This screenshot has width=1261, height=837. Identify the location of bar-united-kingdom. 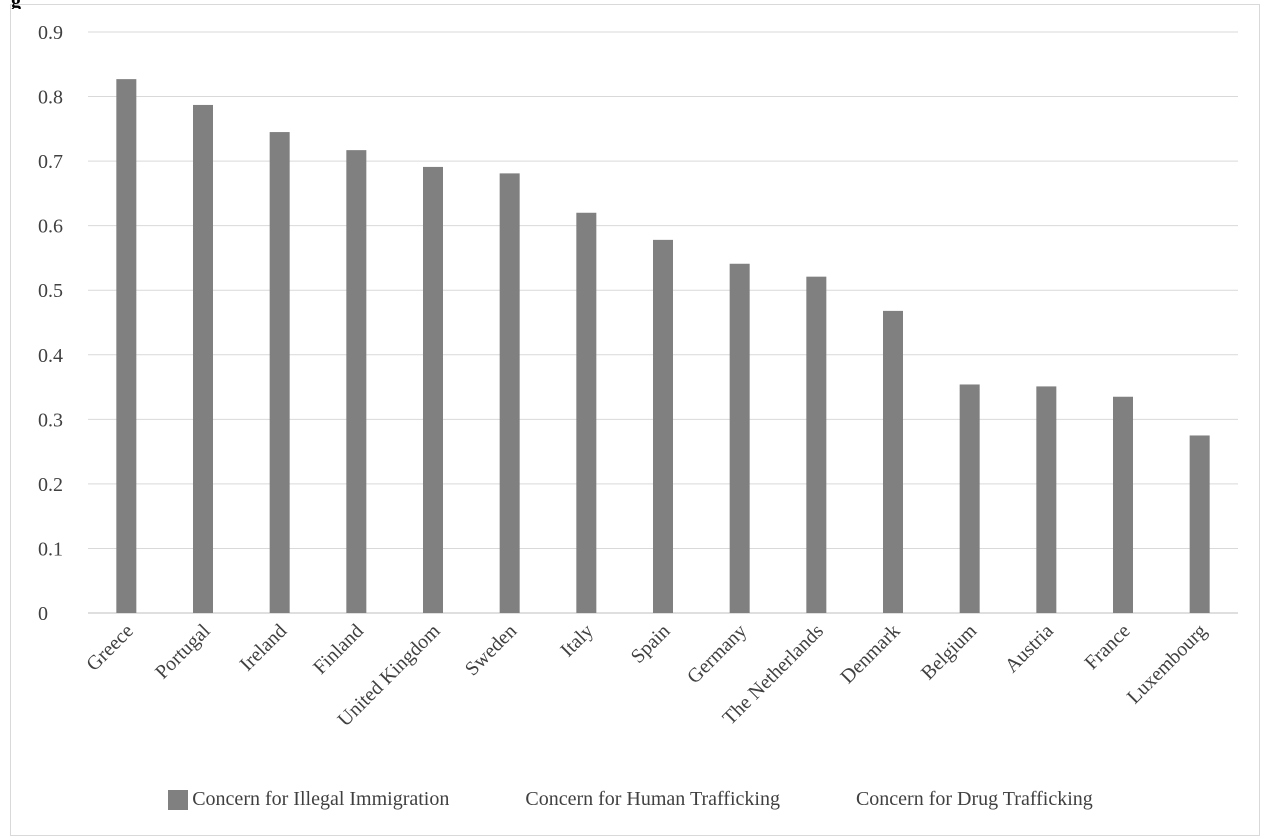
(433, 390).